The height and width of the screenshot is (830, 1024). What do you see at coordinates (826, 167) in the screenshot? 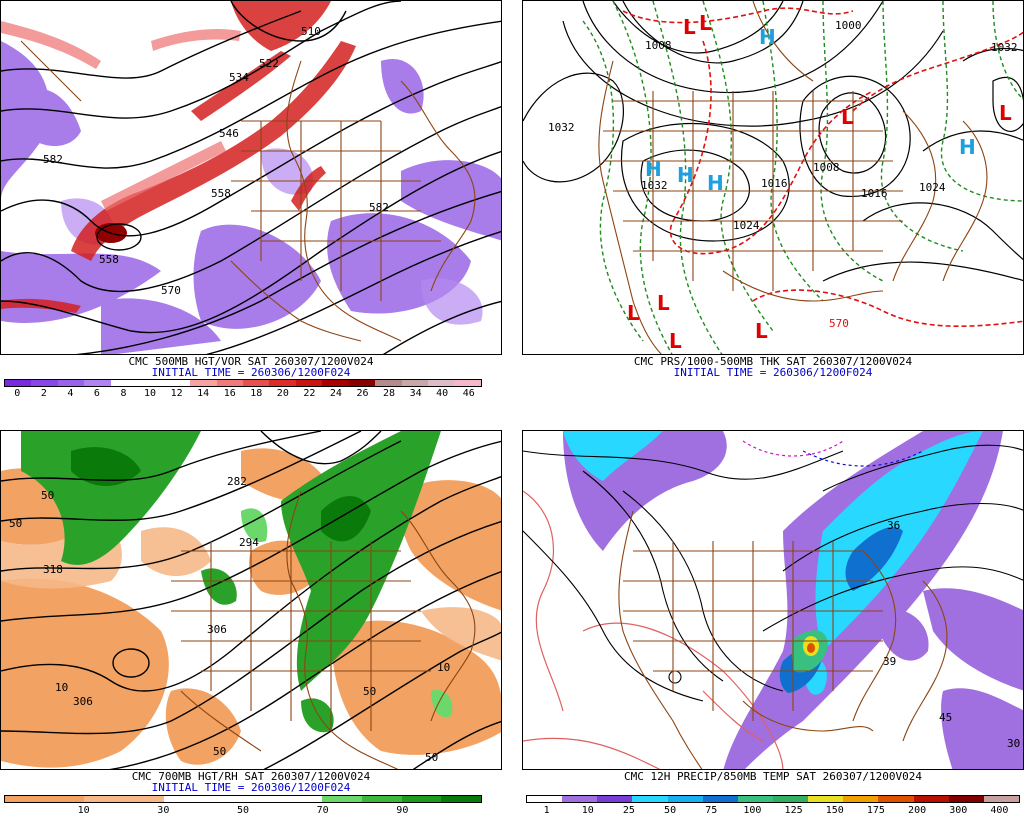
I see `isobar-label: 1008` at bounding box center [826, 167].